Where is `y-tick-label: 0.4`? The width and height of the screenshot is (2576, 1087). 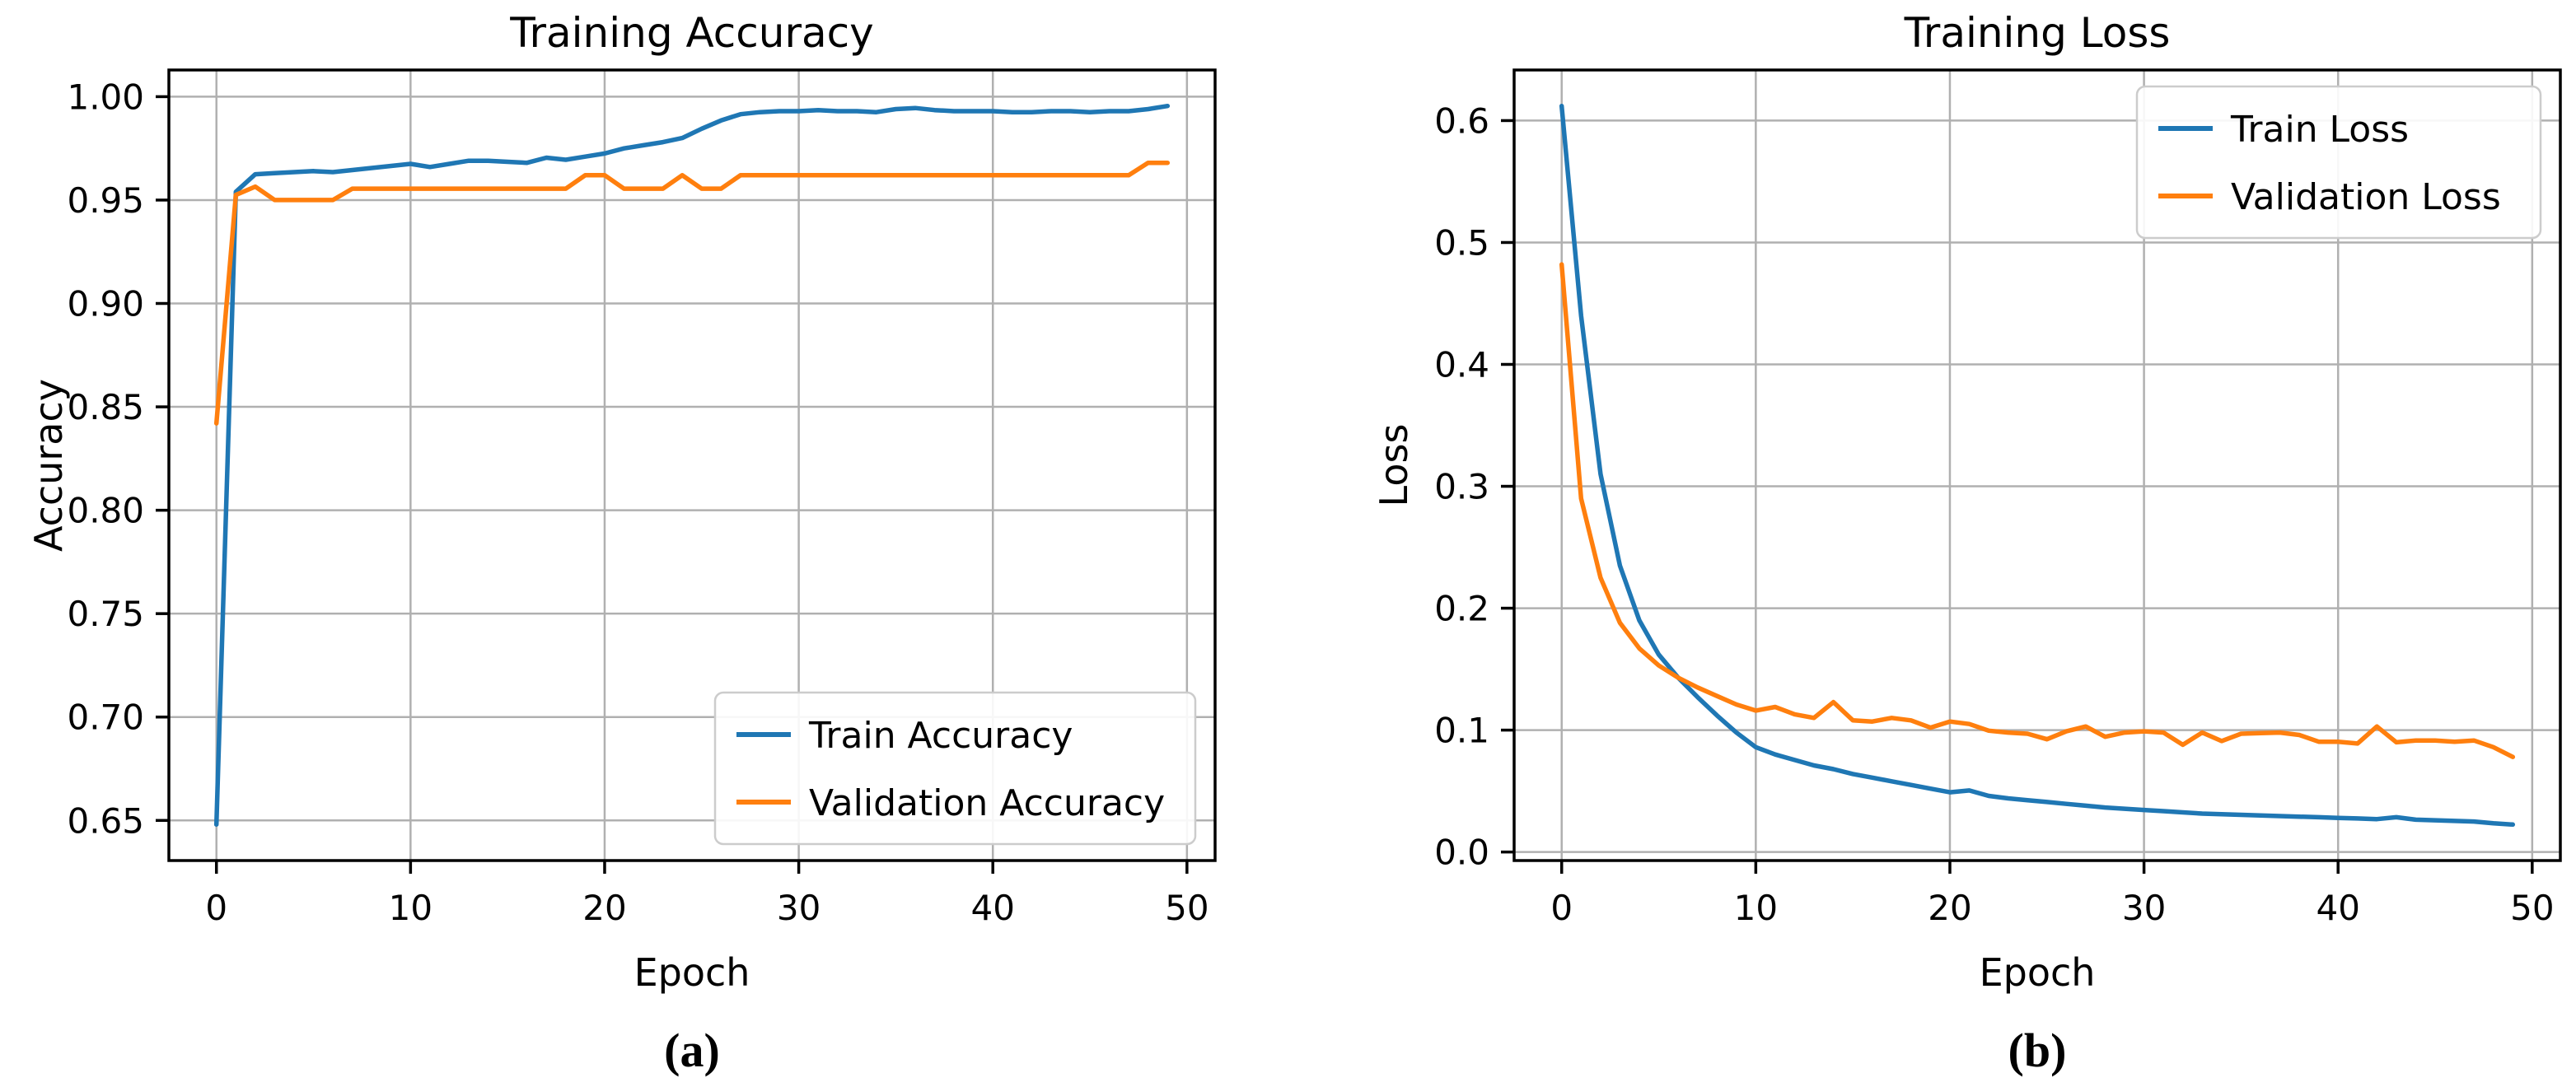 y-tick-label: 0.4 is located at coordinates (1461, 365).